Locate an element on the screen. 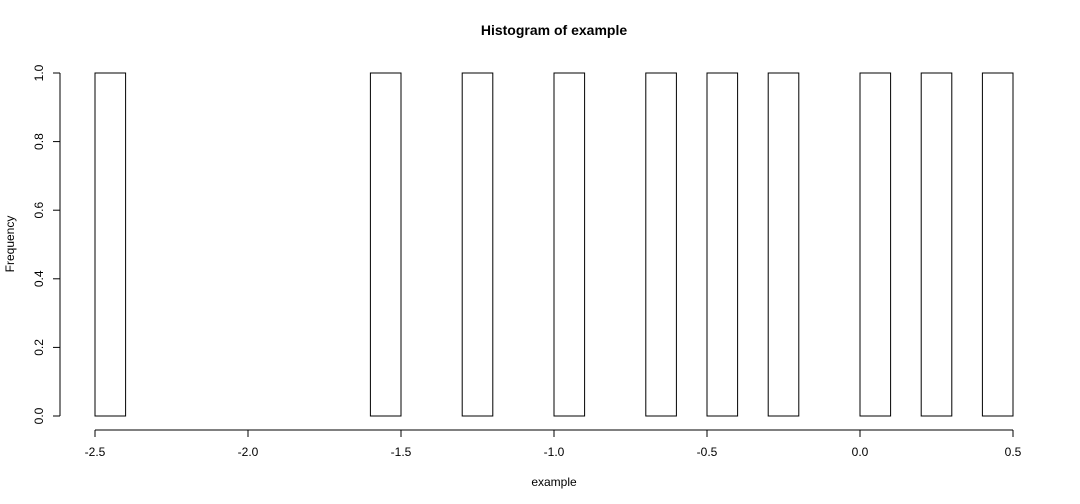  x-axis: -2.5 -2.0 -1.5 -1.0 -0.5 0.0 0.5 is located at coordinates (553, 444).